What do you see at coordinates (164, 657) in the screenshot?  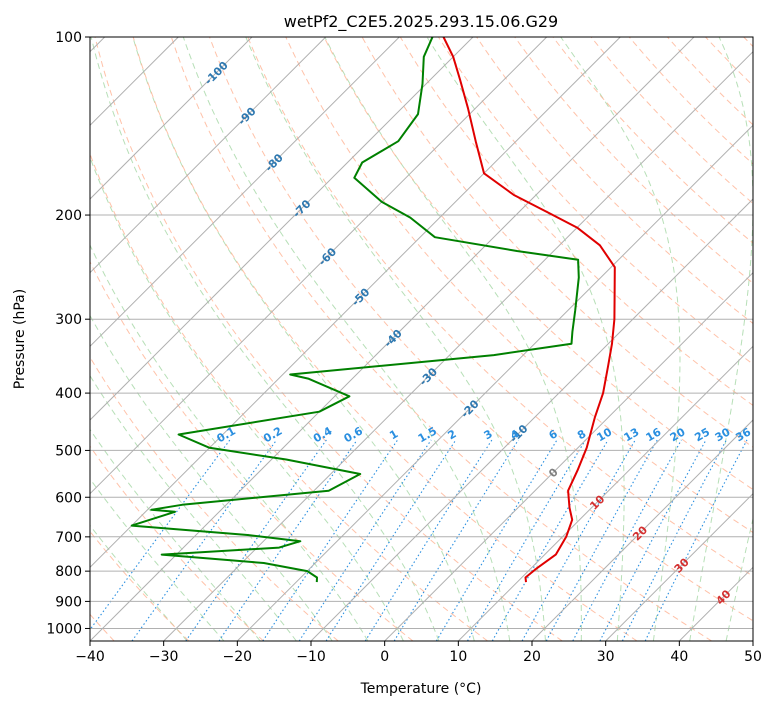 I see `x-tick-label: −30` at bounding box center [164, 657].